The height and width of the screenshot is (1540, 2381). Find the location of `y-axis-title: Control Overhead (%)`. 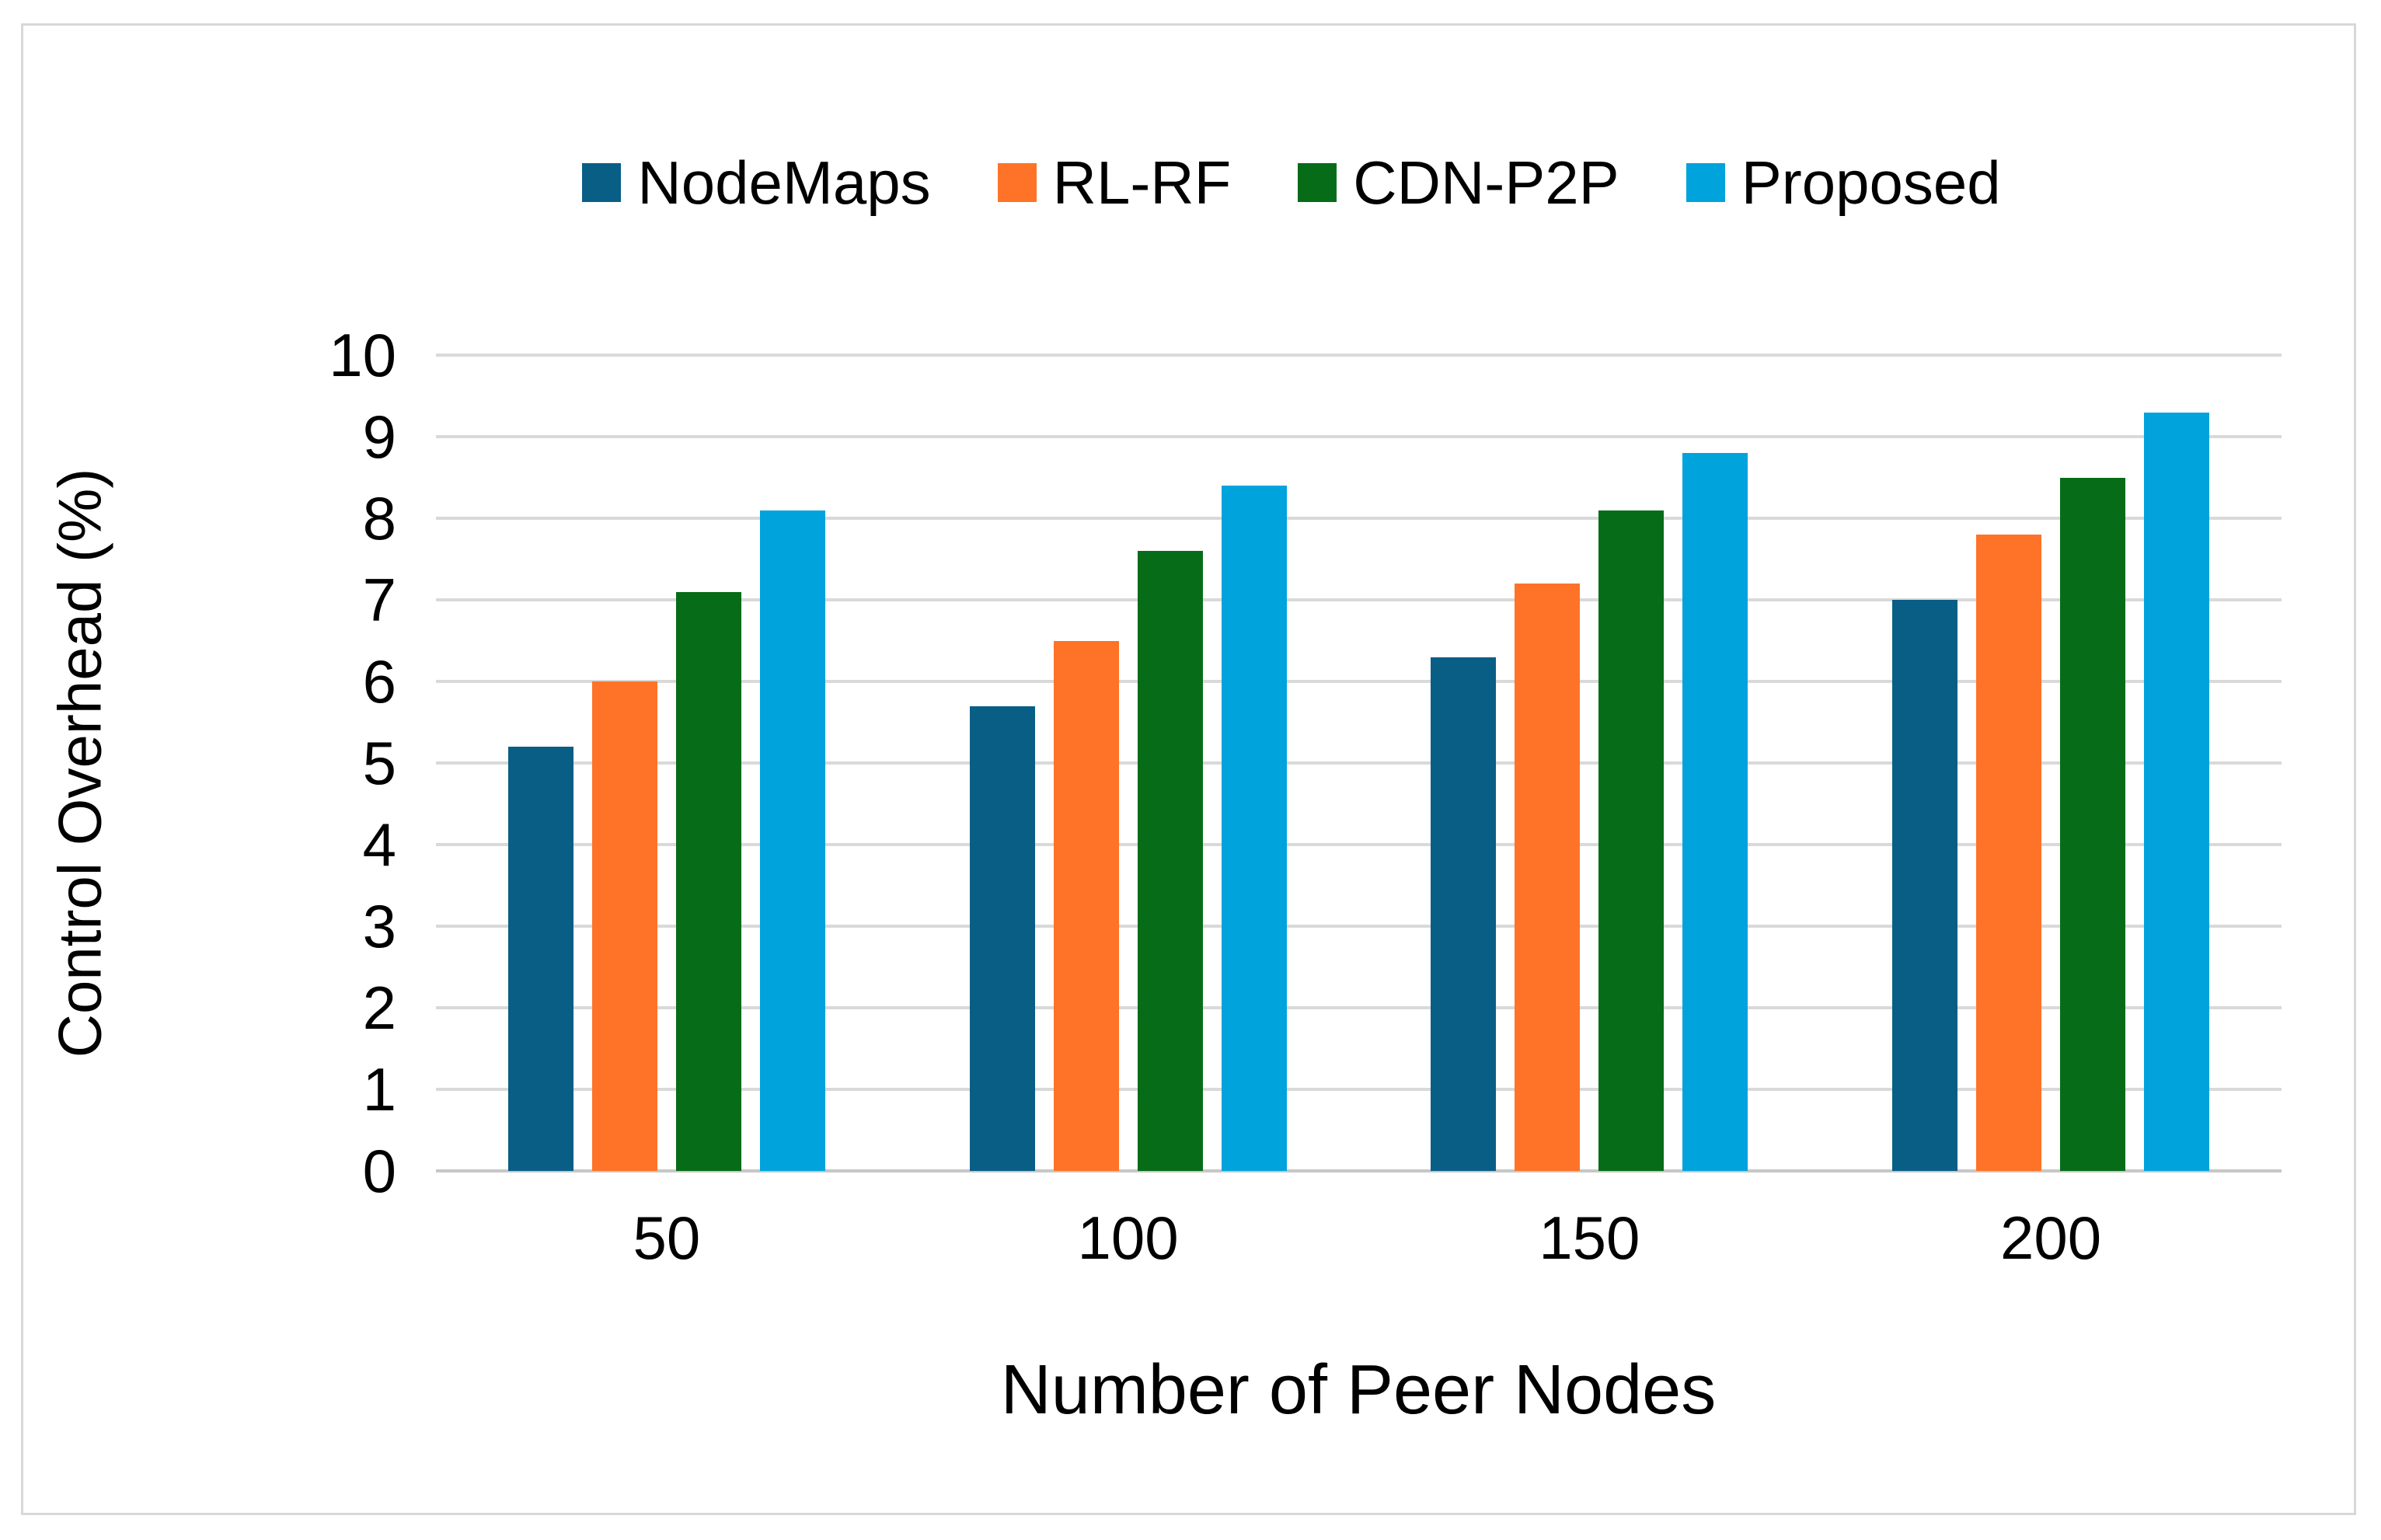

y-axis-title: Control Overhead (%) is located at coordinates (79, 763).